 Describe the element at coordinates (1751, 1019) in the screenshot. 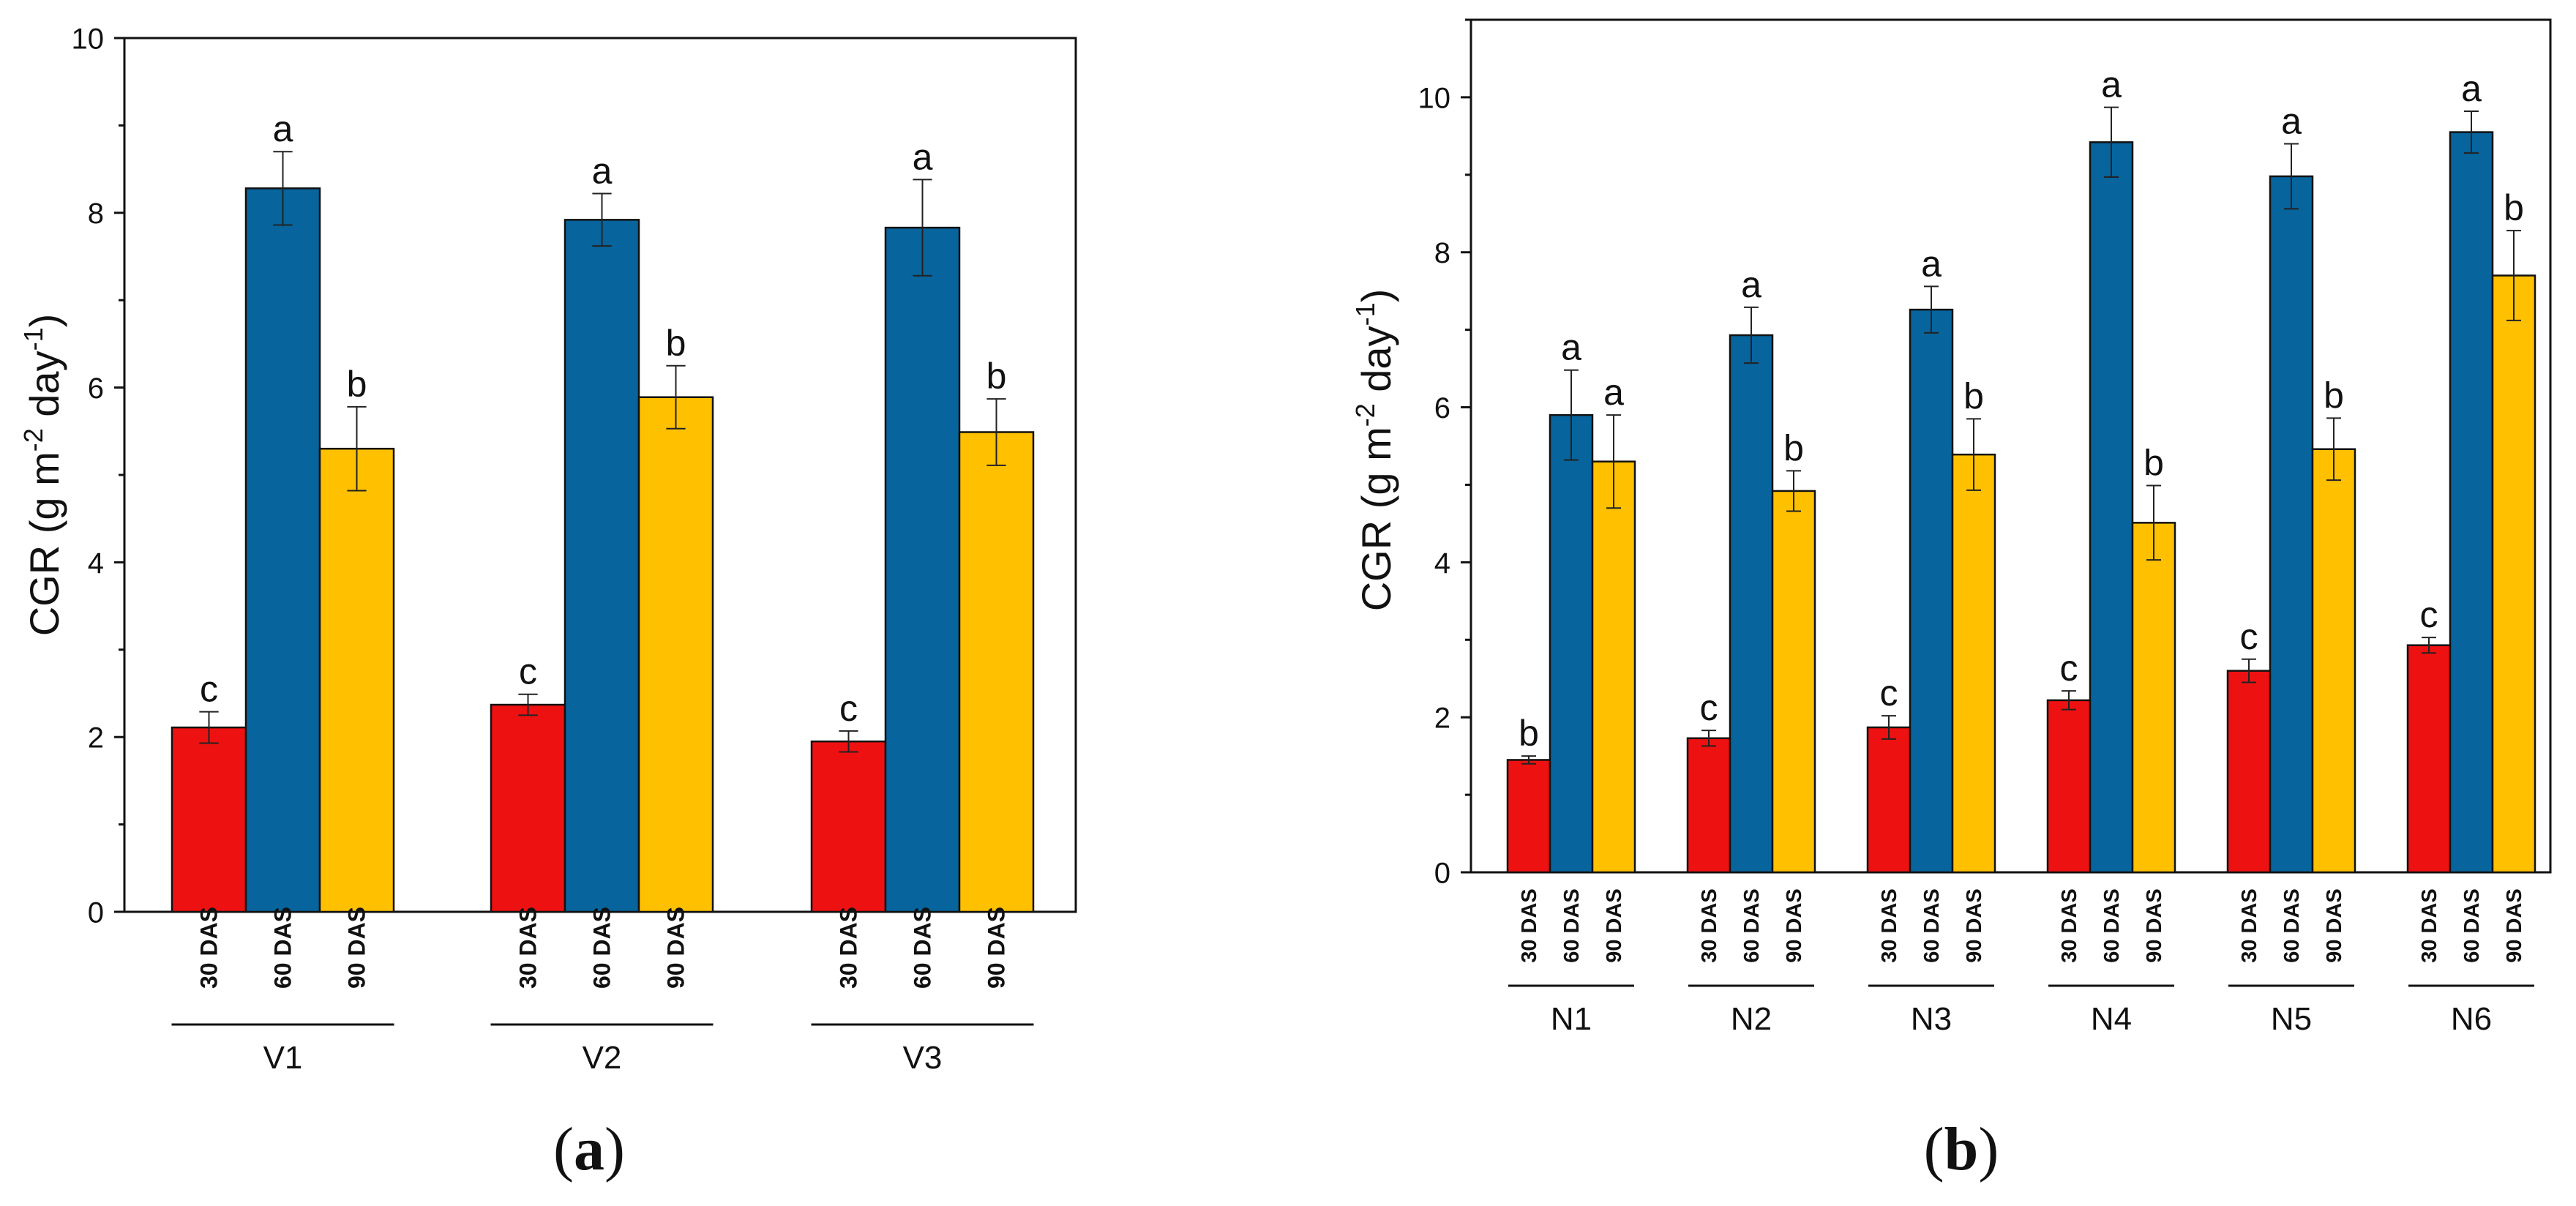

I see `group-label-N2: N2` at that location.